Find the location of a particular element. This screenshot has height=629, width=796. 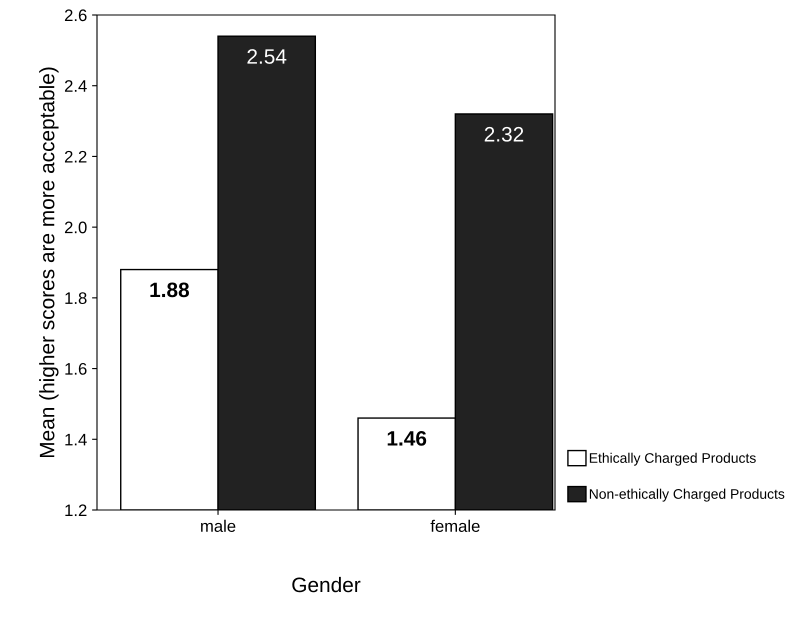

y-tick-label: 1.4 is located at coordinates (76, 440).